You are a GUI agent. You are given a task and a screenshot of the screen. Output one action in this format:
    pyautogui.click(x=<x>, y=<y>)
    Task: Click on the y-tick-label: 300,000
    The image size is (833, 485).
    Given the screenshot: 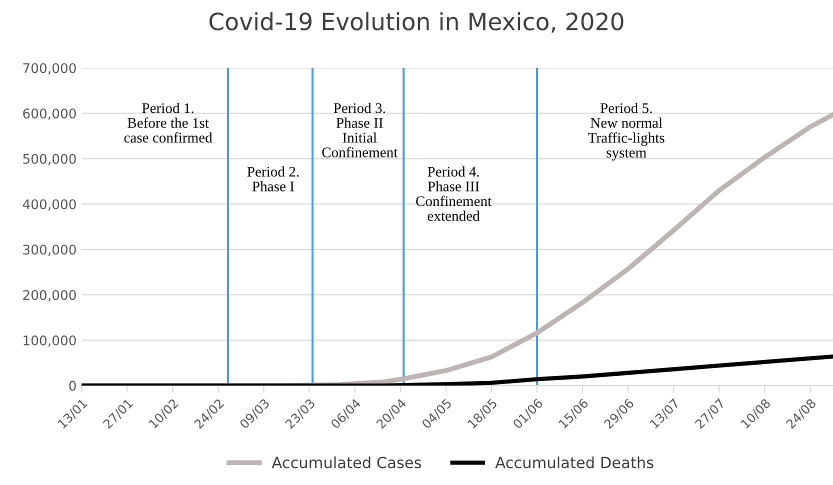 What is the action you would take?
    pyautogui.click(x=49, y=250)
    